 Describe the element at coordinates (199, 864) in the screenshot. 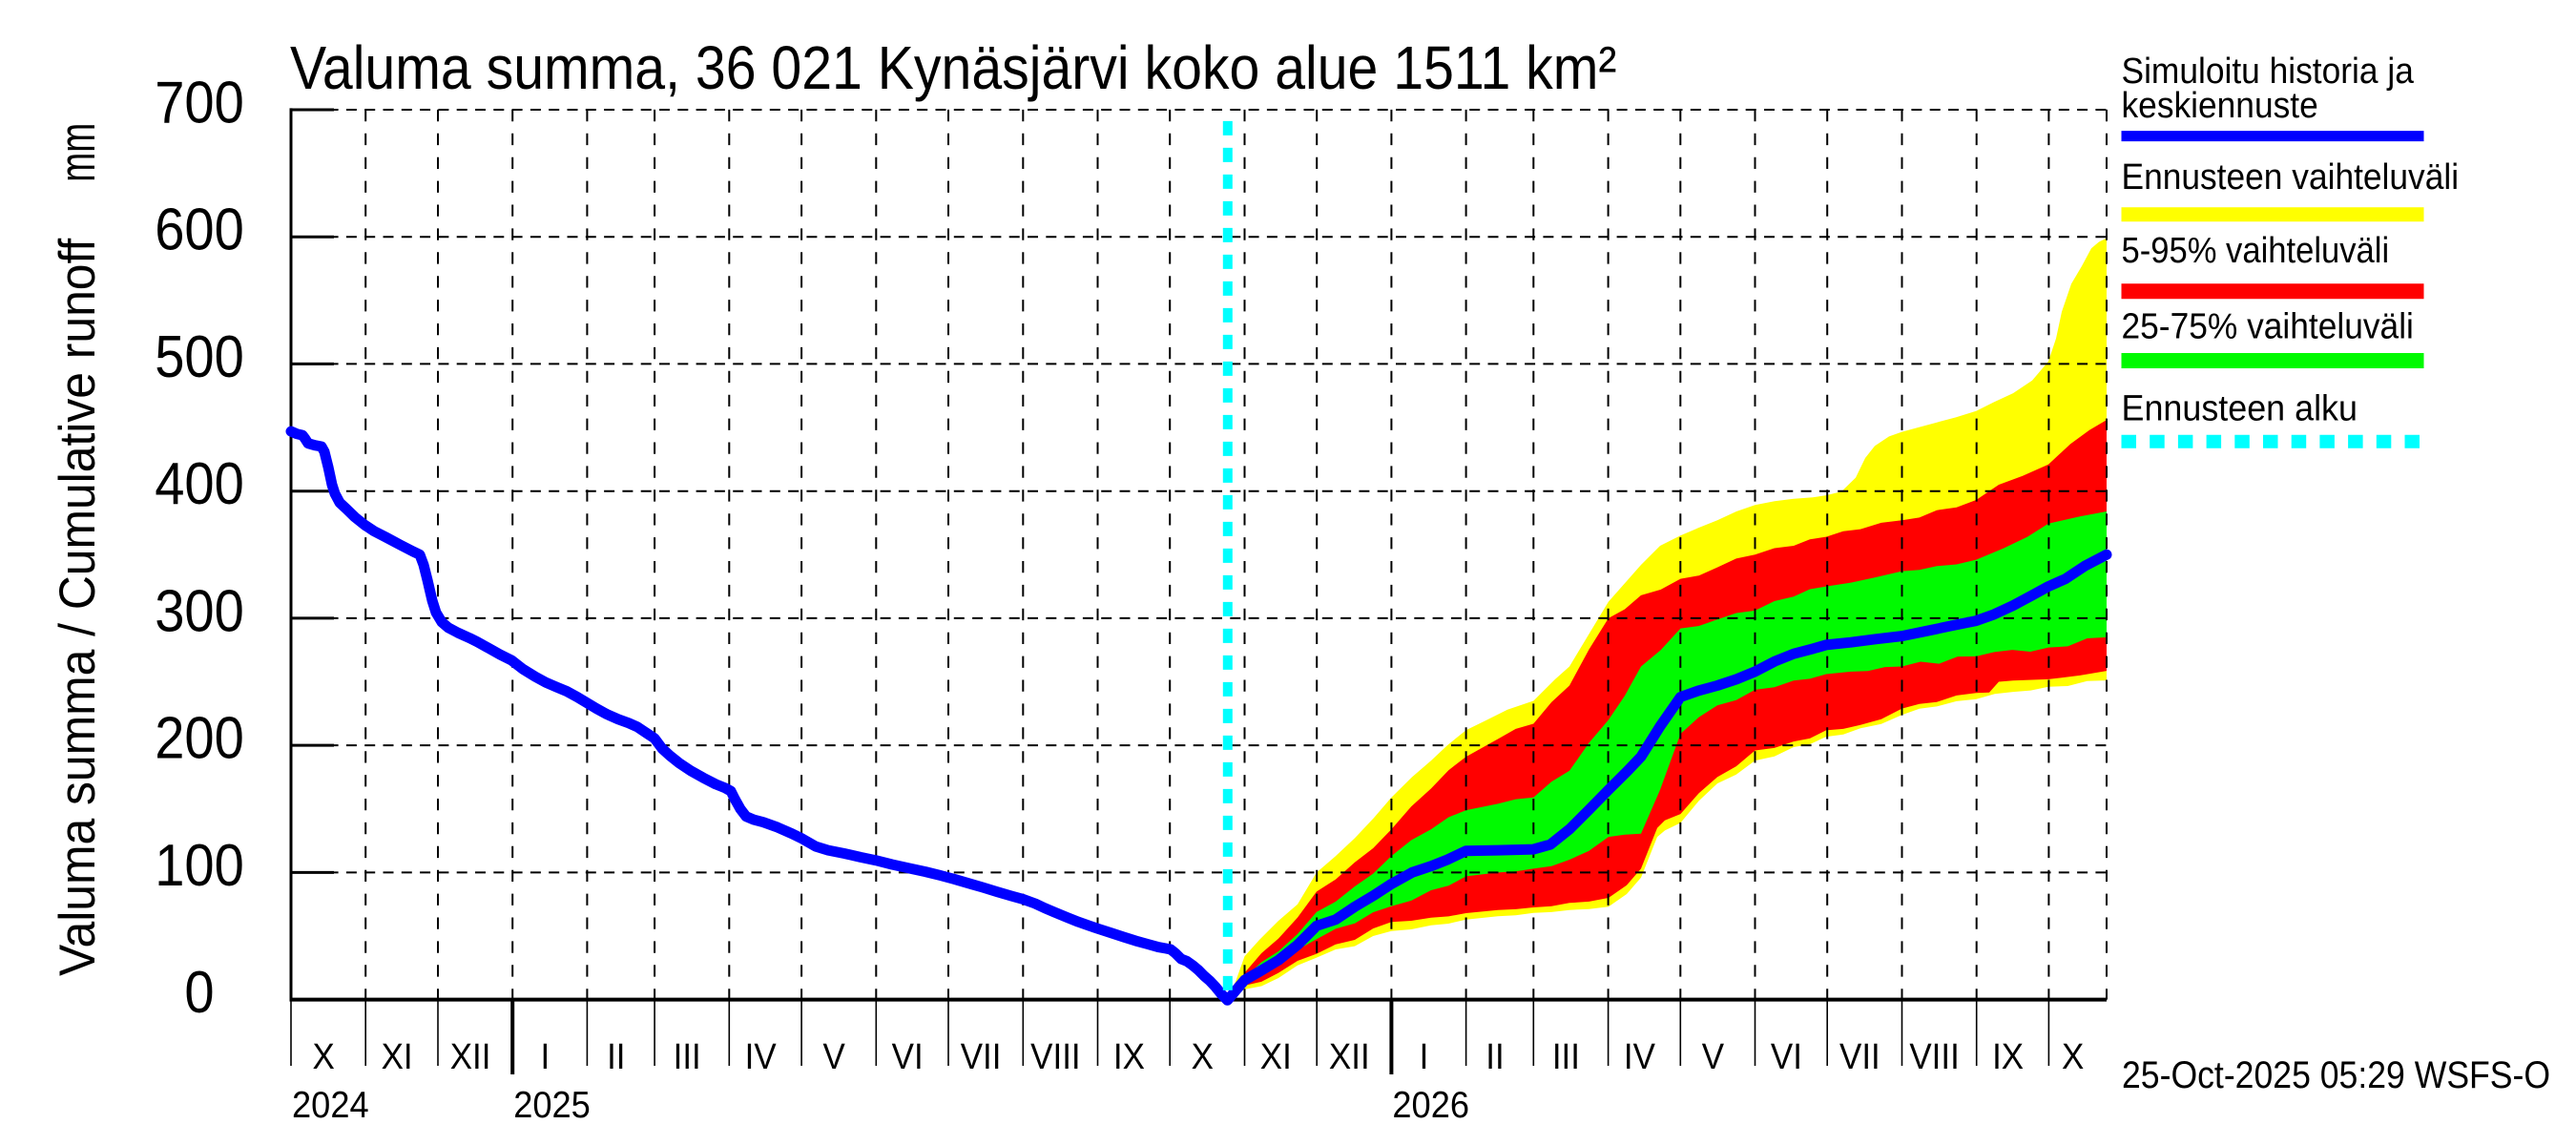

I see `svg-text: 100` at that location.